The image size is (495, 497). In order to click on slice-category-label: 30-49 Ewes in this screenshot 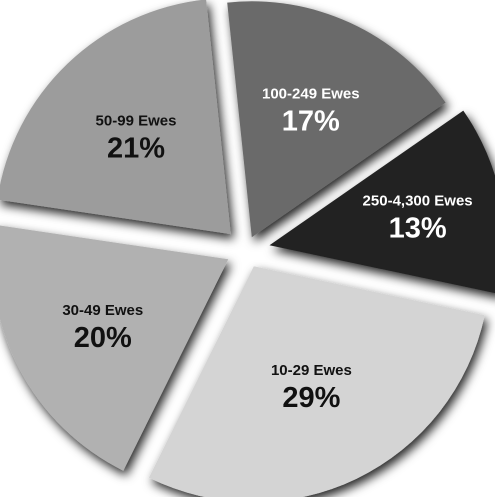, I will do `click(102, 310)`.